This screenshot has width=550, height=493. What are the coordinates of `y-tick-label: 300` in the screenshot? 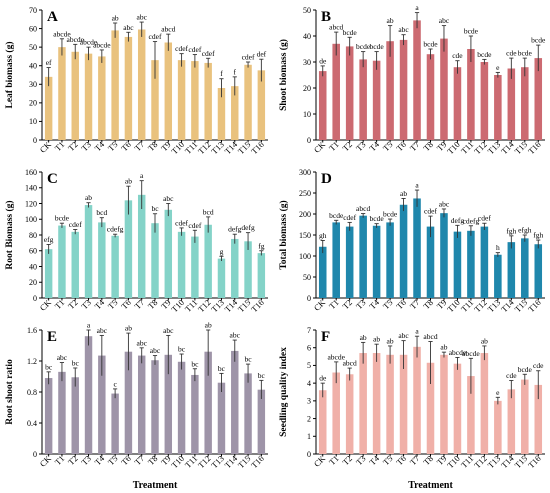 It's located at (305, 172).